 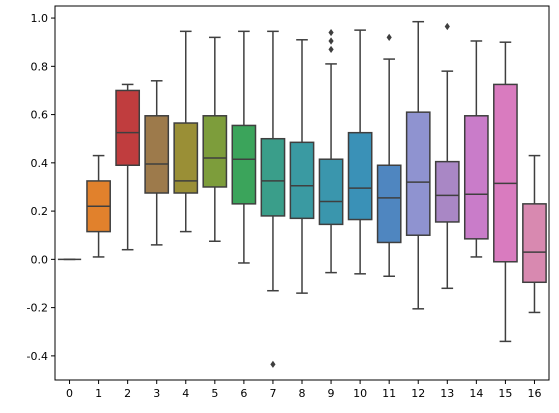 I want to click on x-tick-label-8: 8, so click(x=302, y=393).